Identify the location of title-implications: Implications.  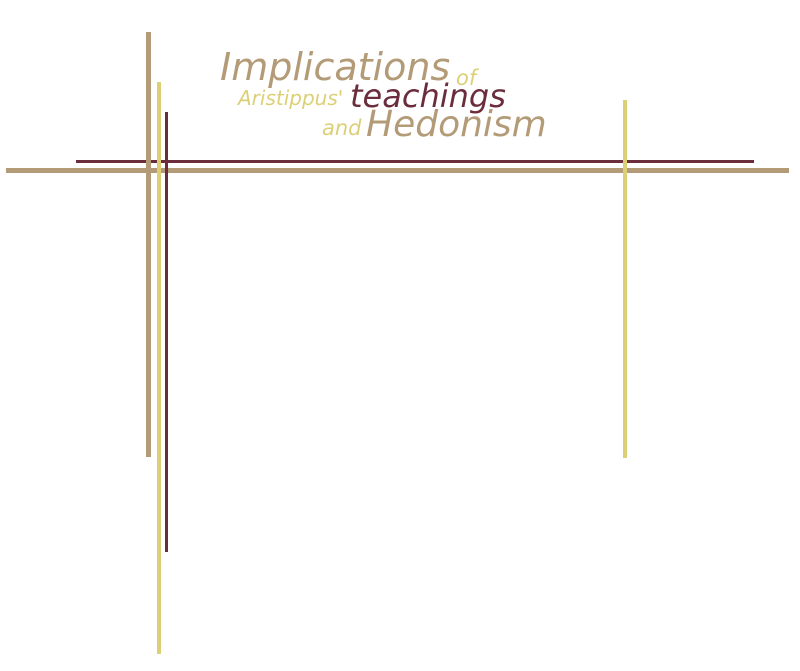
(335, 67).